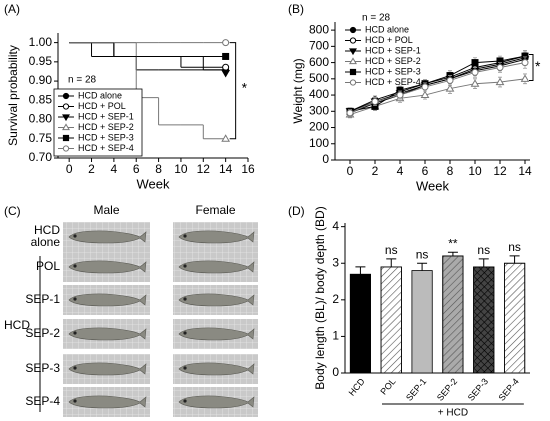 This screenshot has width=550, height=421. I want to click on column-label: Male, so click(106, 210).